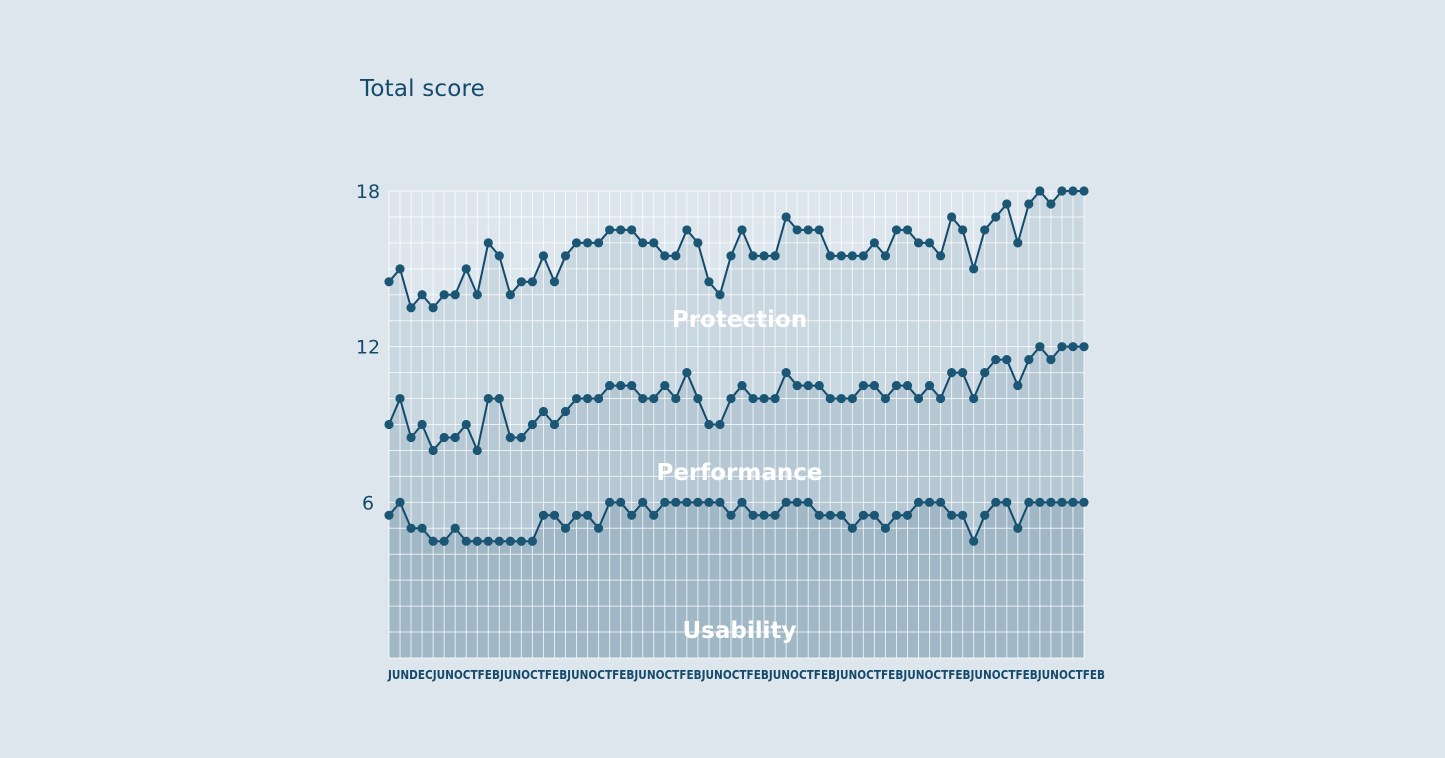 The height and width of the screenshot is (758, 1445). I want to click on series-line-protection, so click(736, 249).